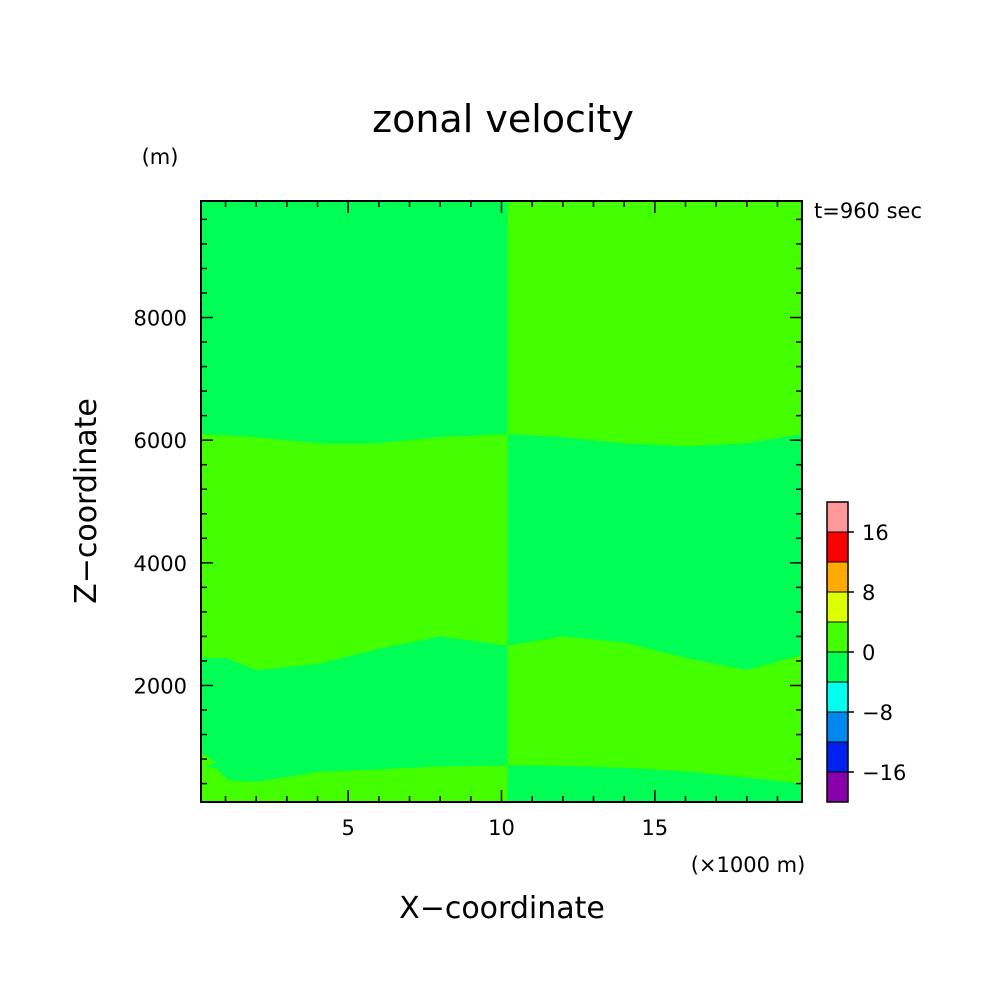 The height and width of the screenshot is (1004, 1004). I want to click on y-tick-label: 8000, so click(160, 319).